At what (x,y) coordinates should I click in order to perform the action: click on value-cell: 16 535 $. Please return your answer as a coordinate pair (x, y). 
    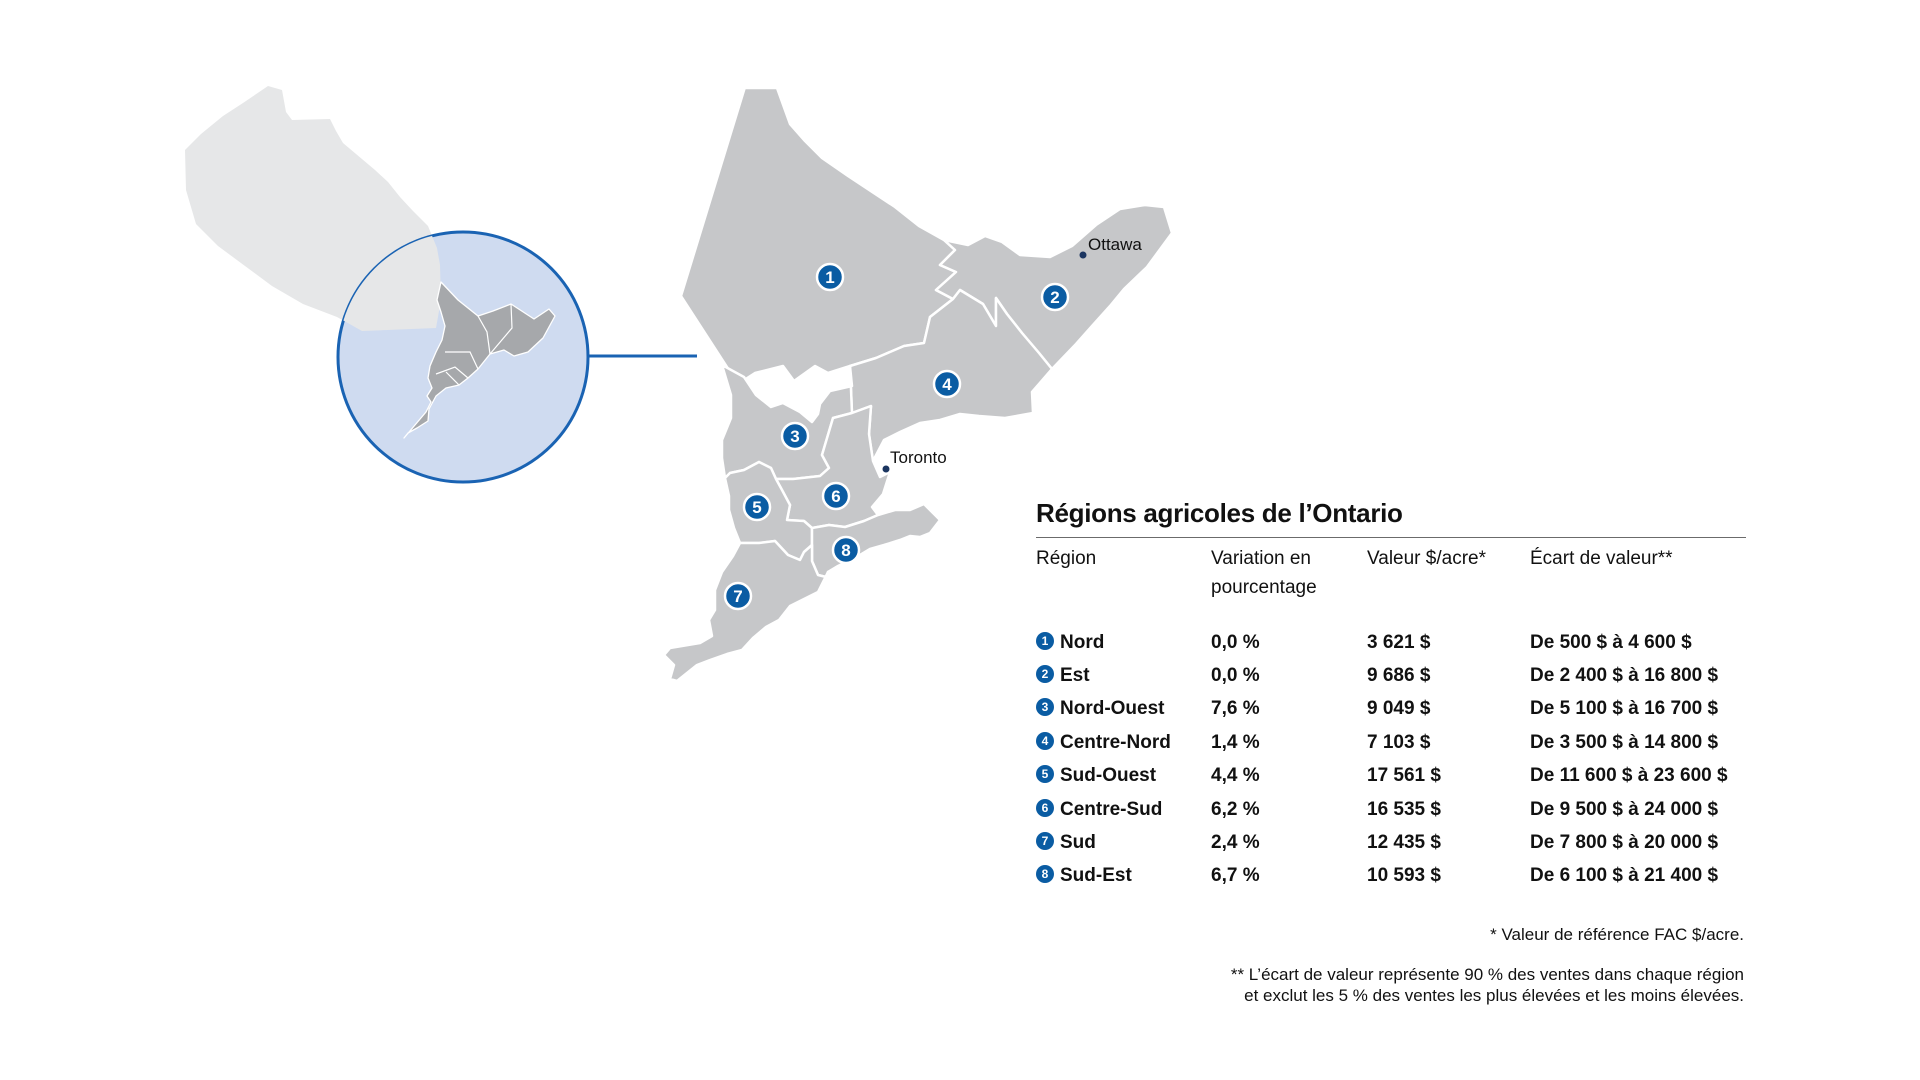
    Looking at the image, I should click on (1404, 809).